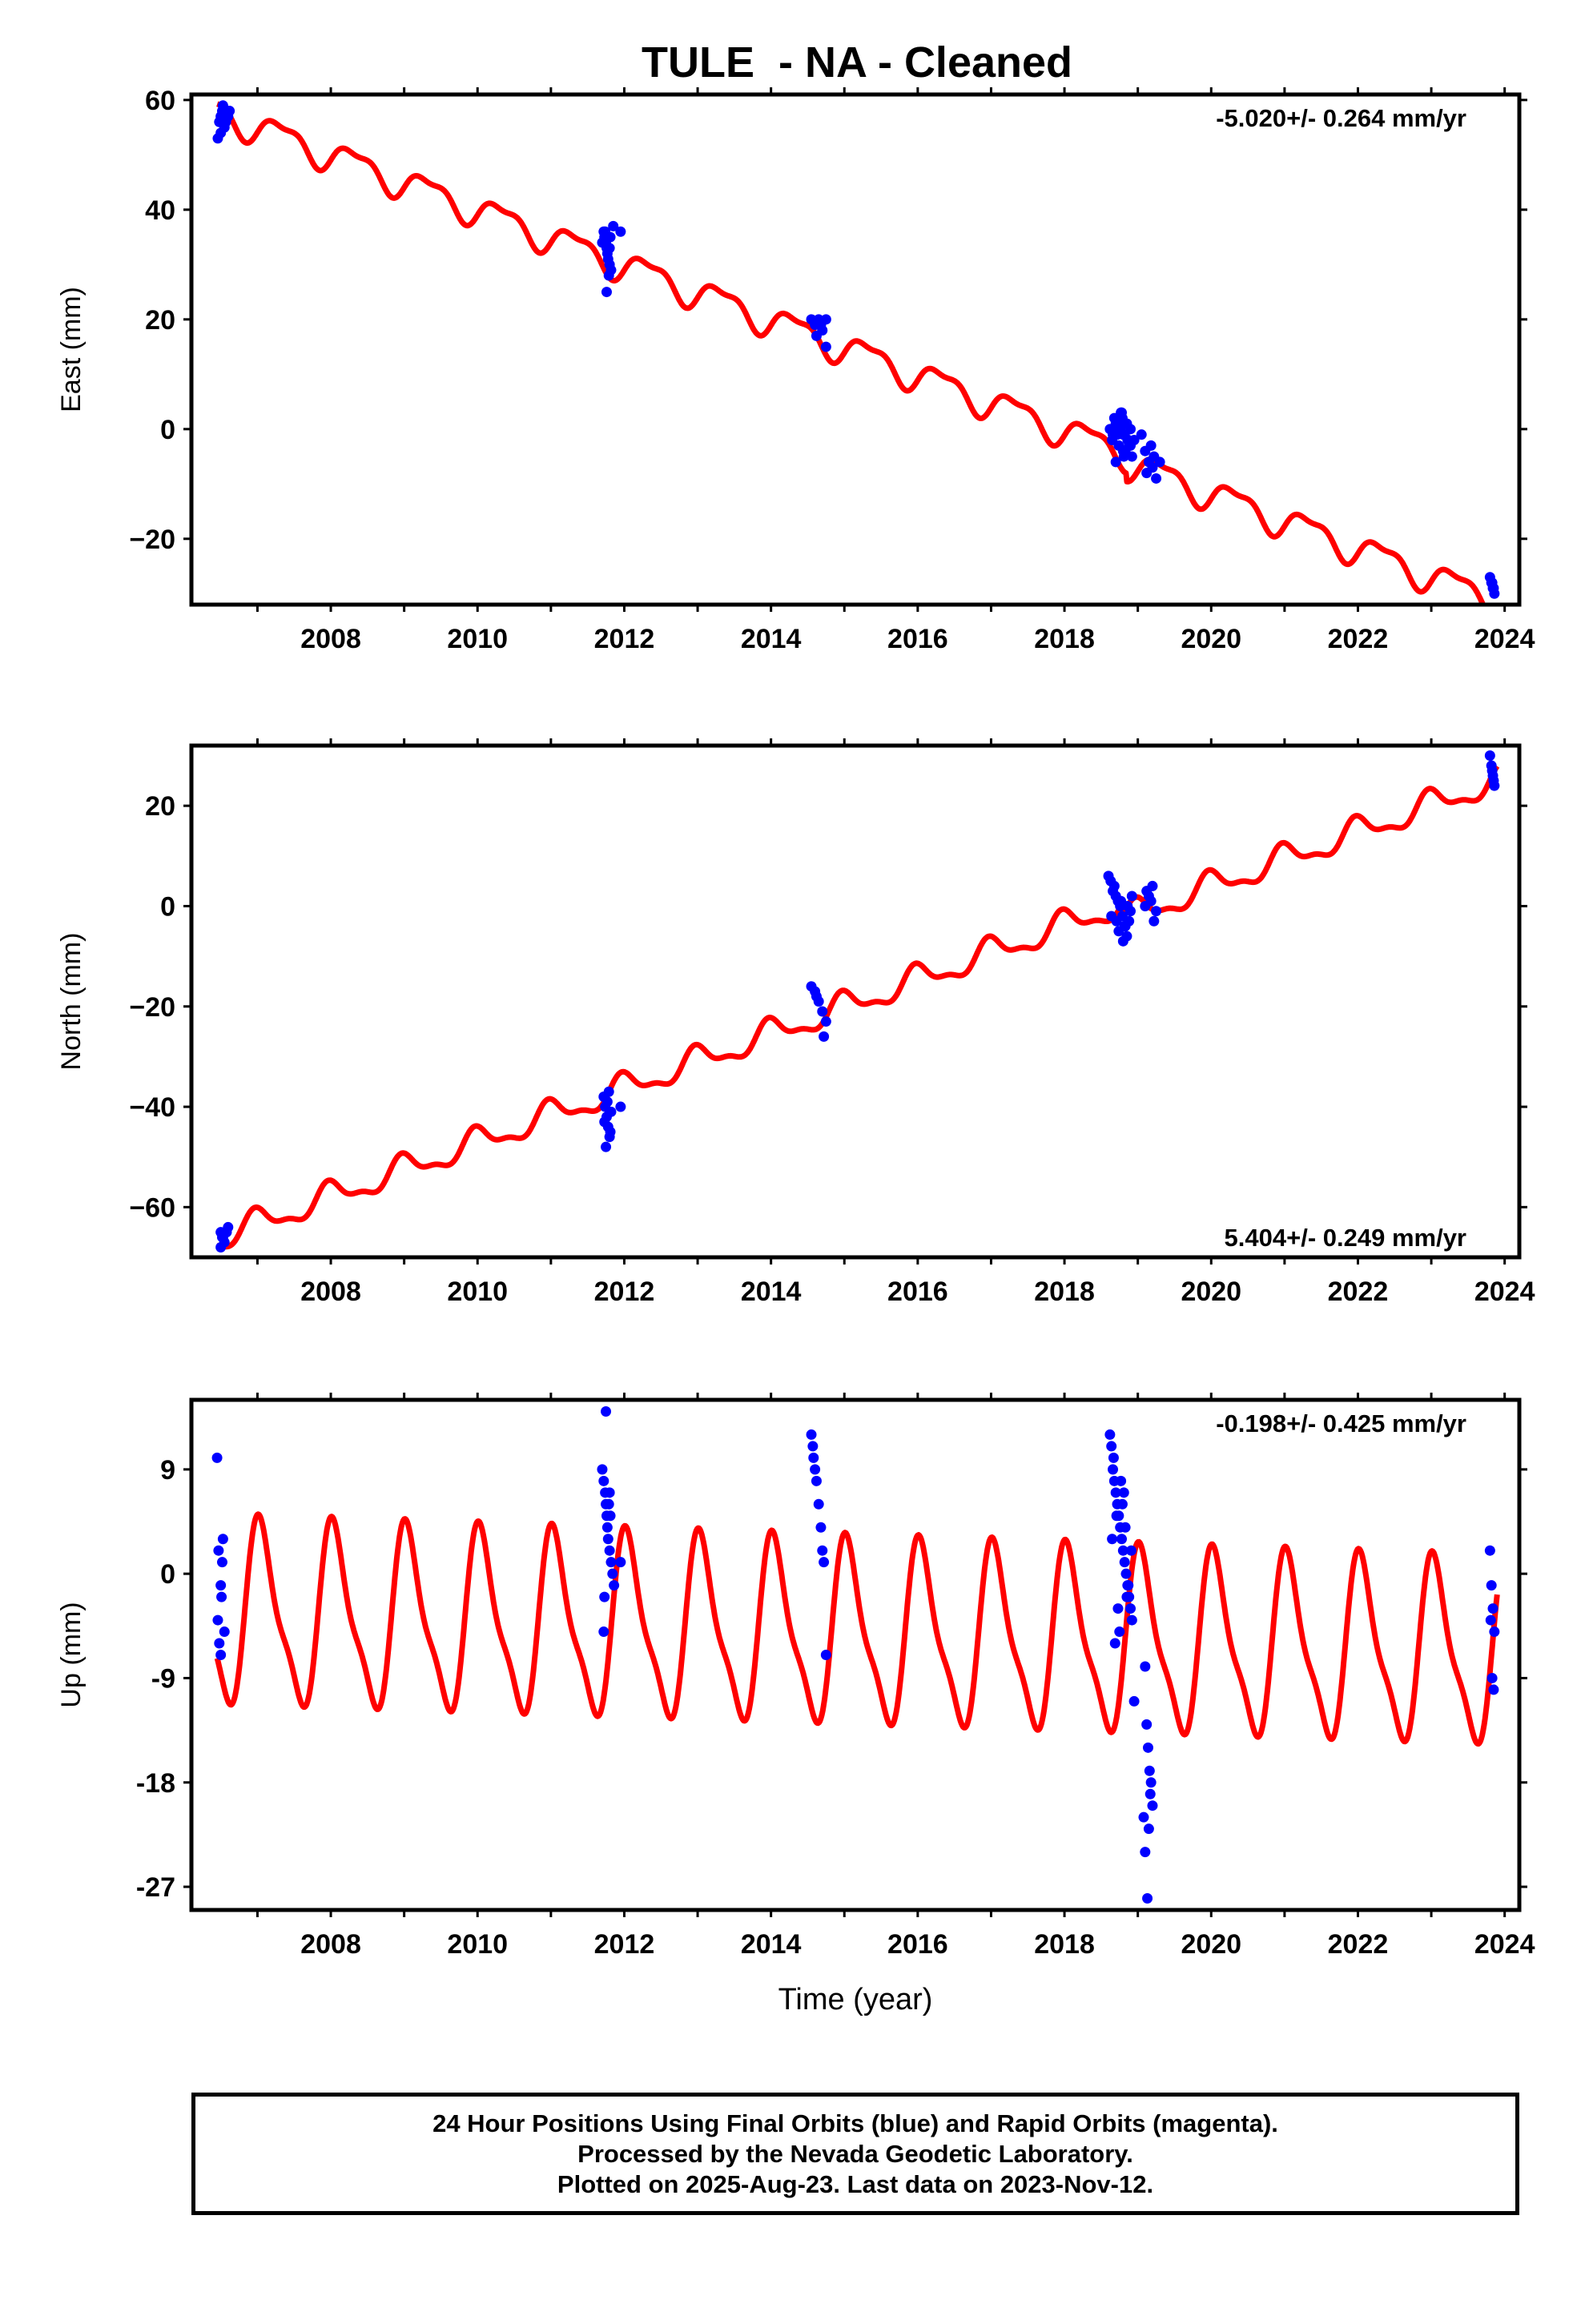 The width and height of the screenshot is (1589, 2324). I want to click on x-tick-label: 2012, so click(624, 1944).